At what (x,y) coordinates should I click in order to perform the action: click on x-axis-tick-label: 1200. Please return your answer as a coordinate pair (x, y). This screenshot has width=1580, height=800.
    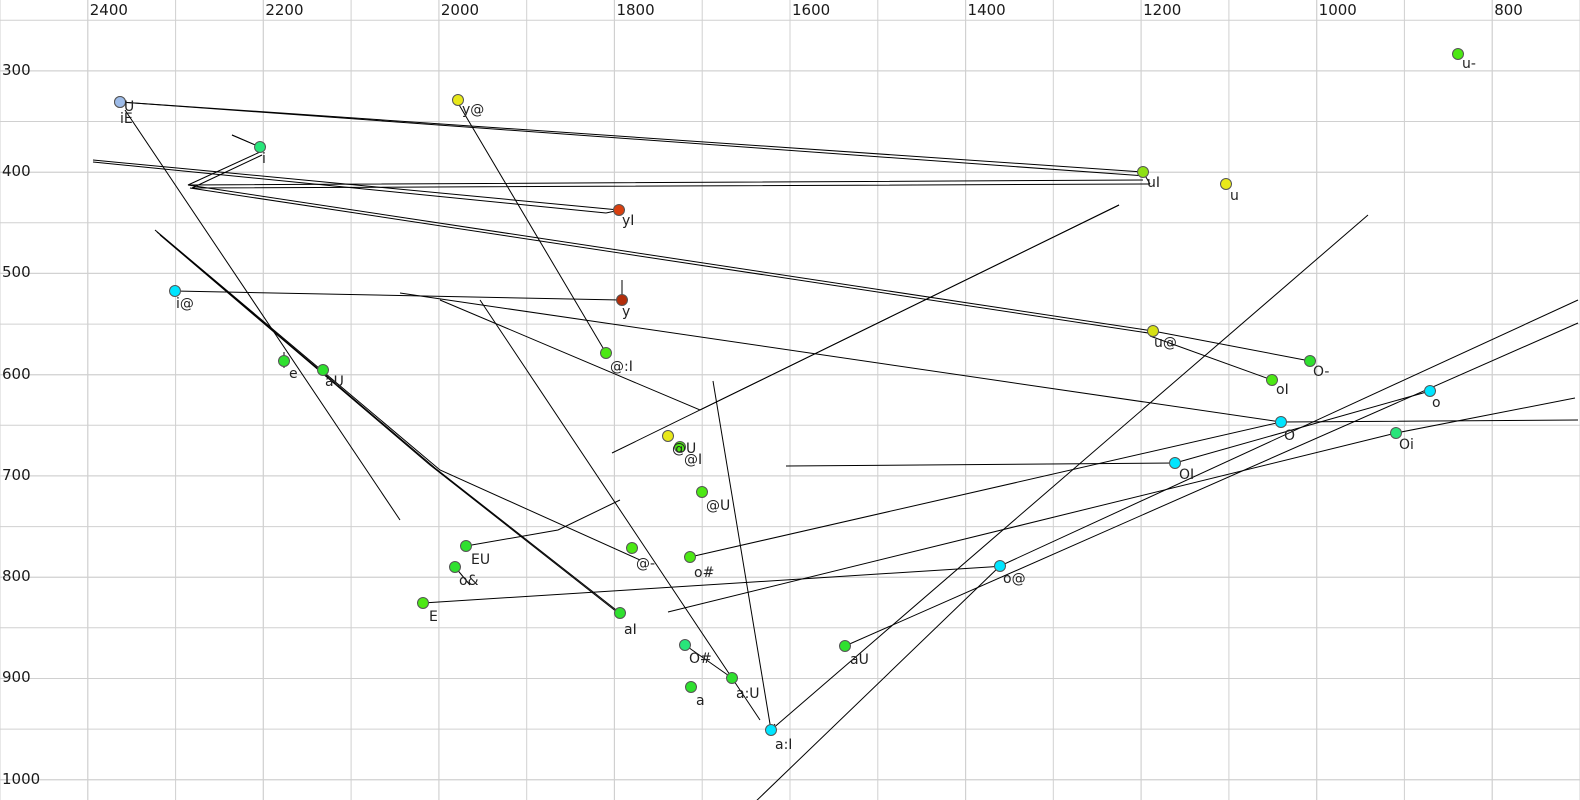
    Looking at the image, I should click on (1162, 10).